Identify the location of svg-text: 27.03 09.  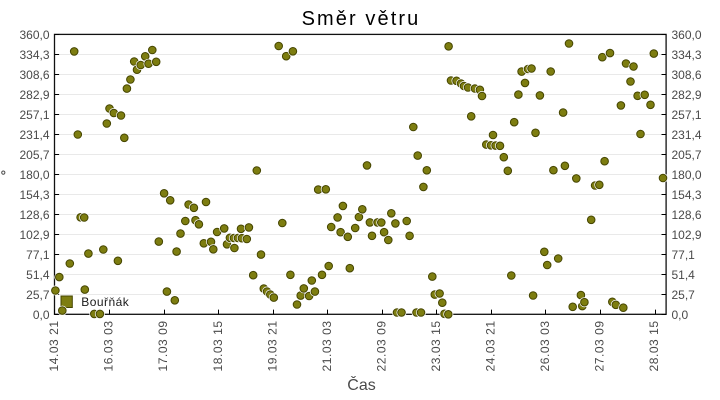
(600, 345).